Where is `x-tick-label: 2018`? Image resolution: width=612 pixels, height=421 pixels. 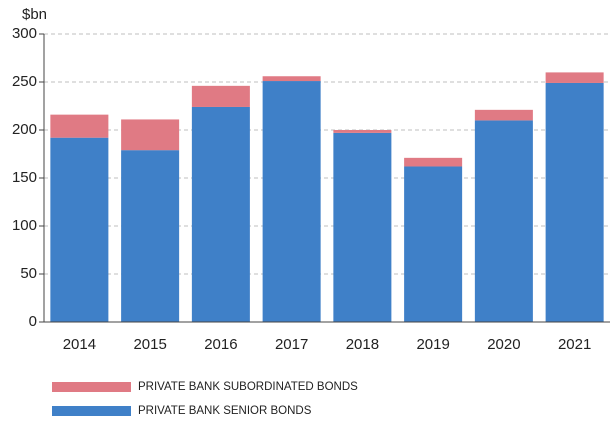 x-tick-label: 2018 is located at coordinates (362, 344).